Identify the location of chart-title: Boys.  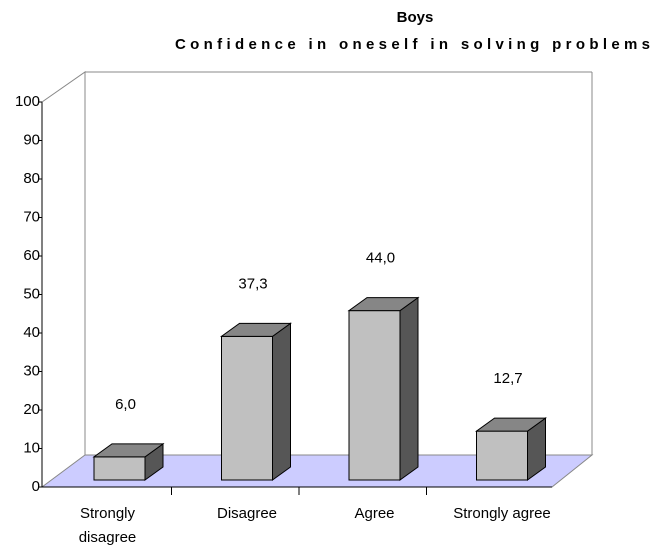
(415, 17).